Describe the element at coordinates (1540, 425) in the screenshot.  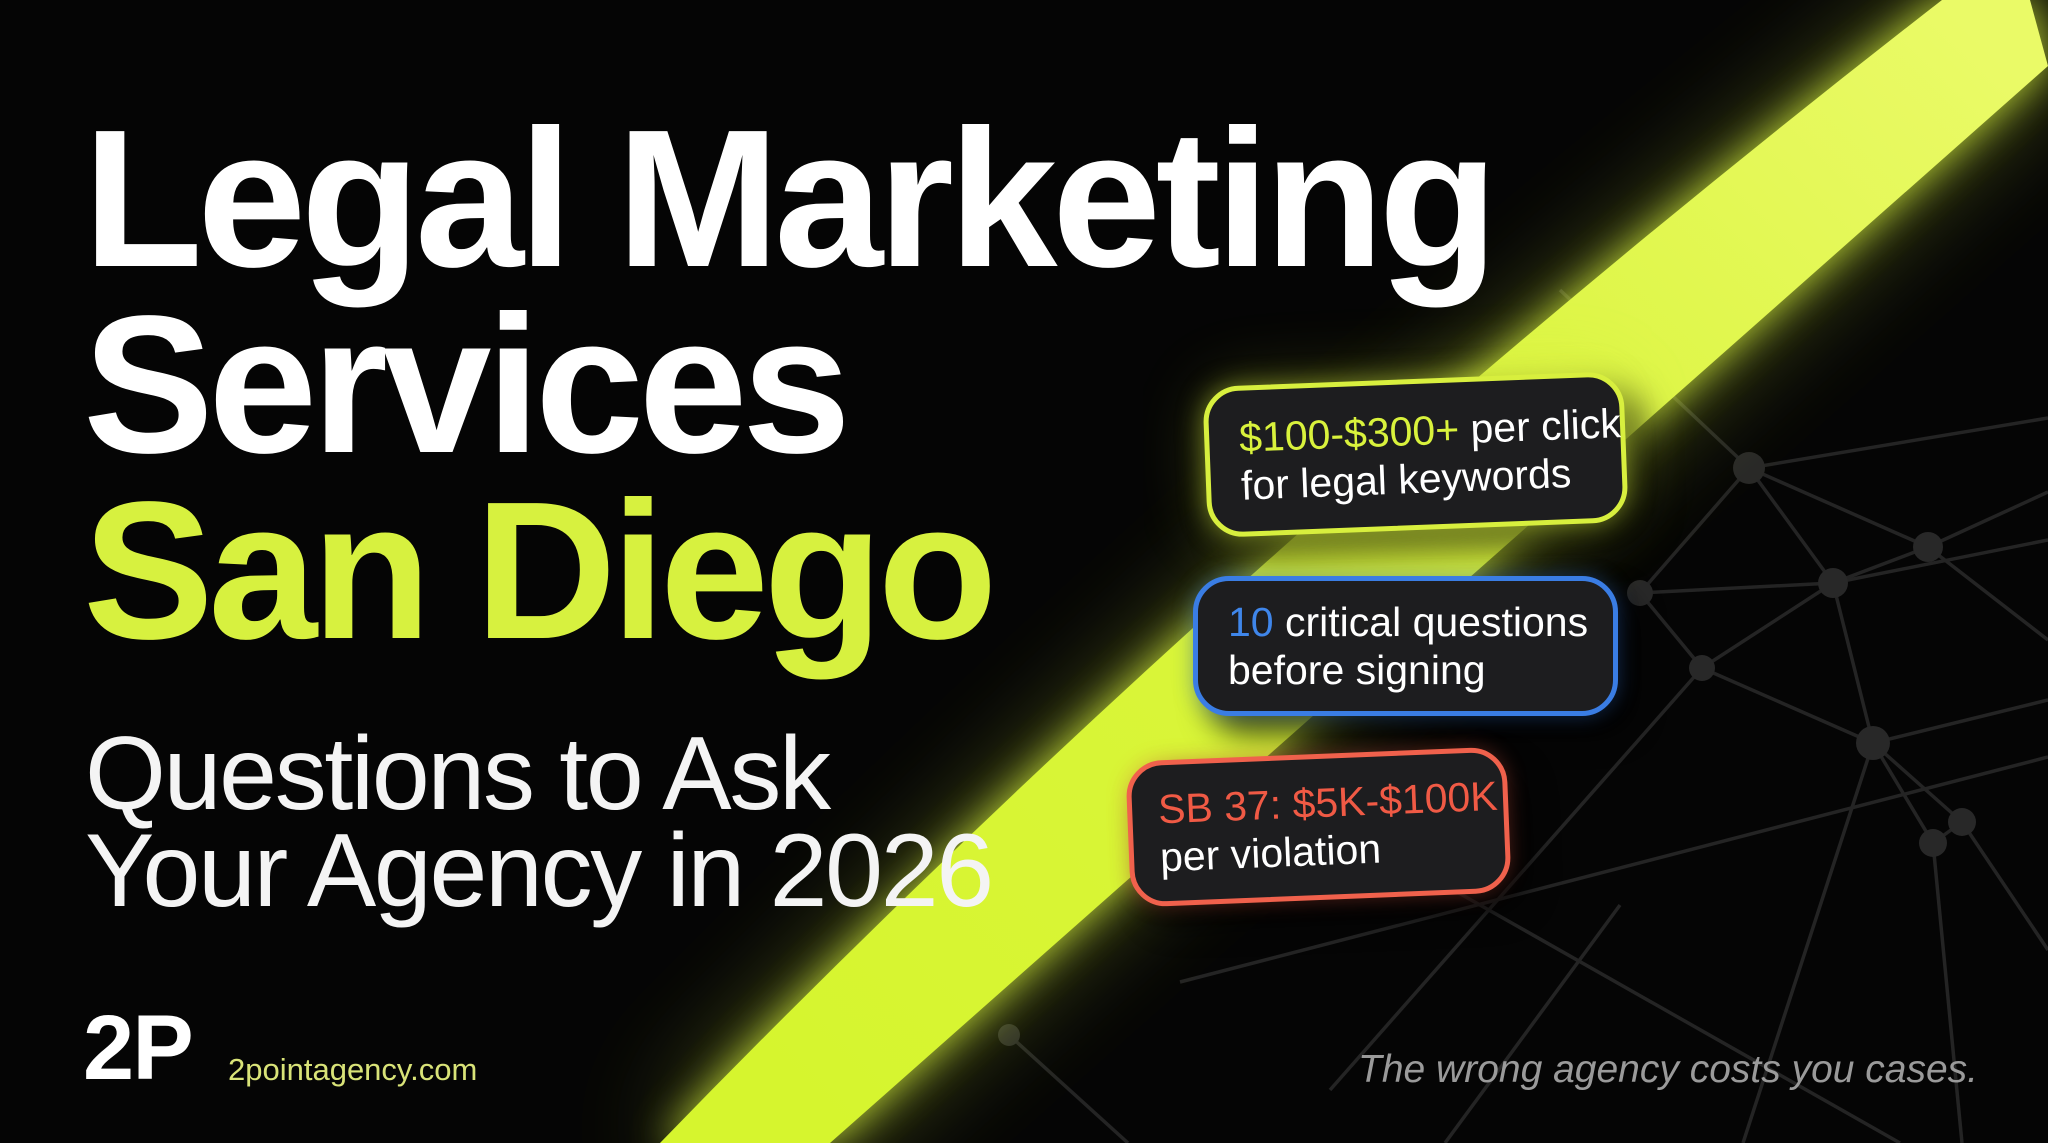
I see `callout-cpc-rest: per click` at that location.